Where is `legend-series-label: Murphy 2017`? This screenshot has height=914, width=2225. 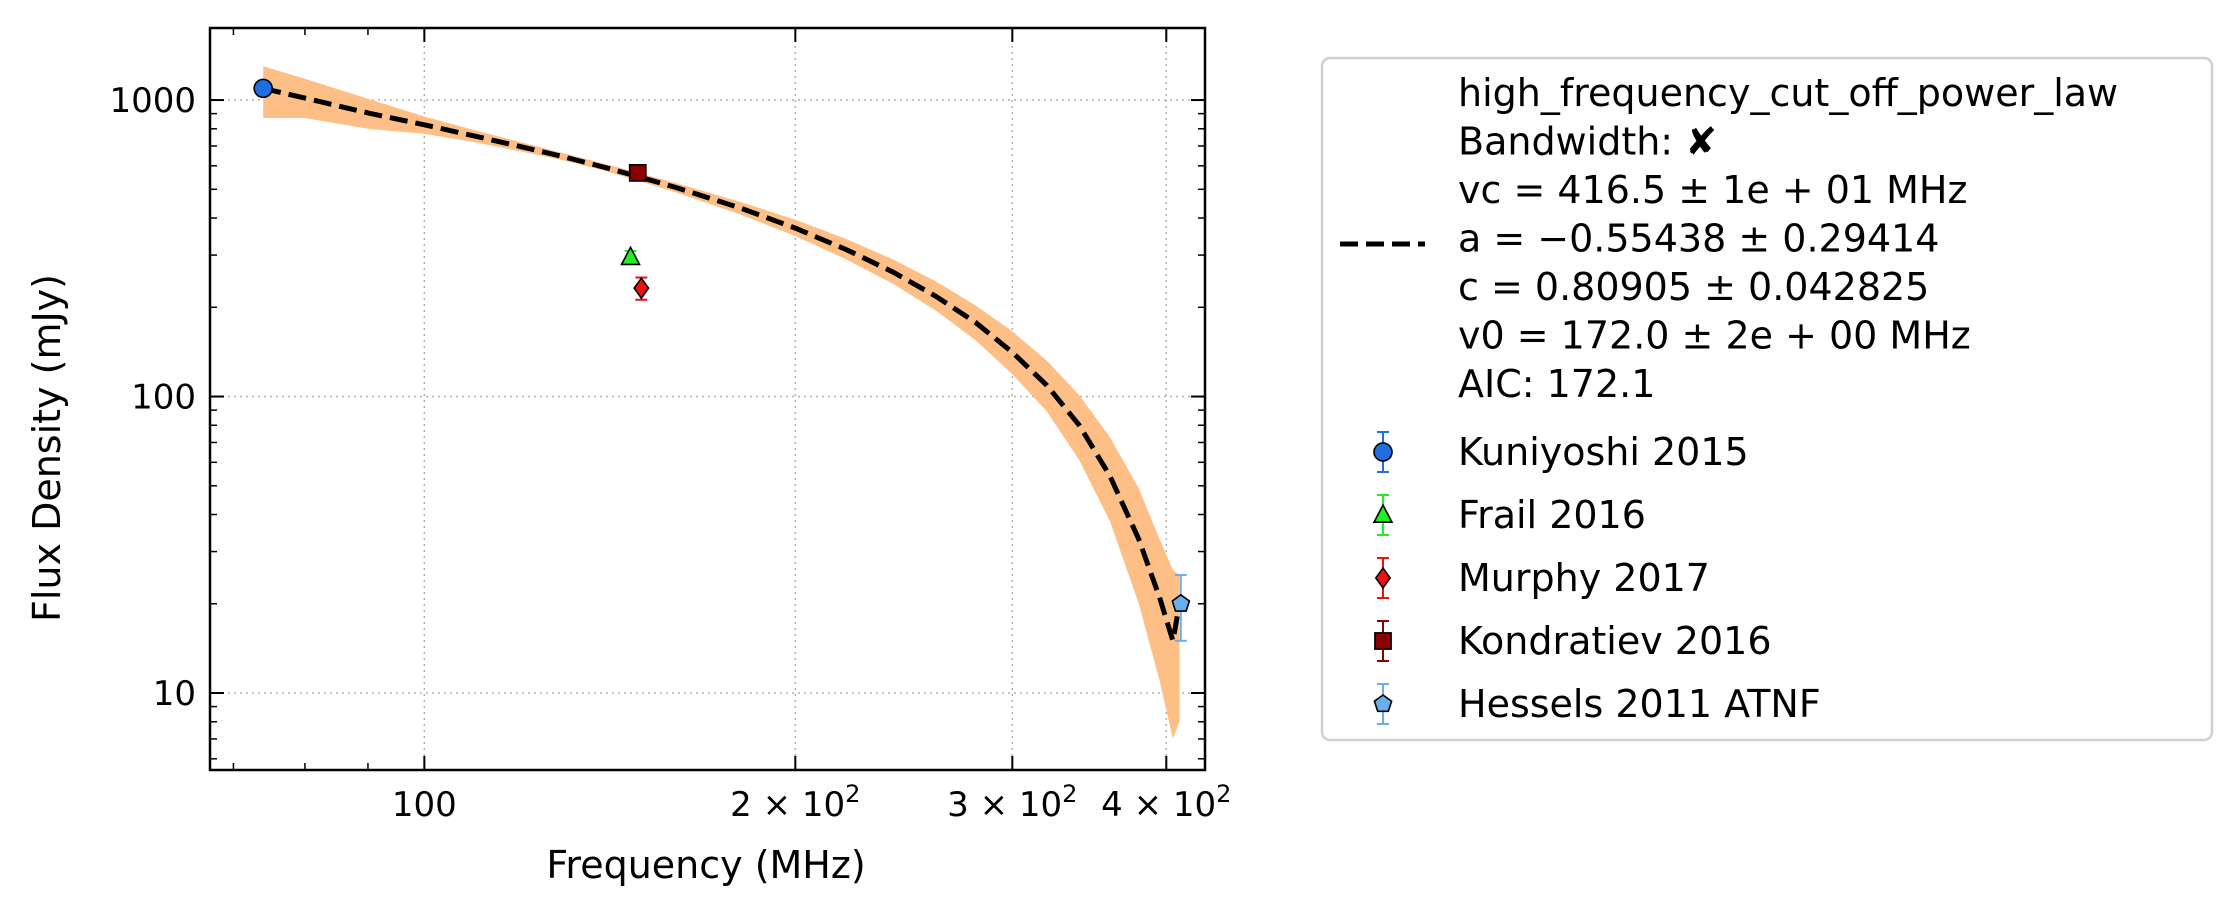 legend-series-label: Murphy 2017 is located at coordinates (1584, 578).